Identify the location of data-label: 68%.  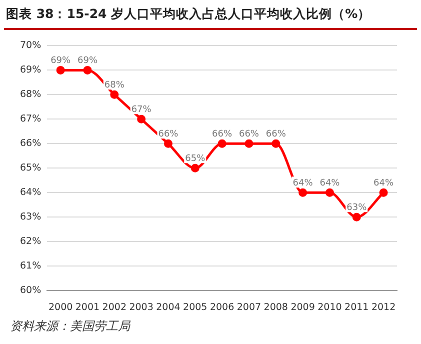
(114, 85).